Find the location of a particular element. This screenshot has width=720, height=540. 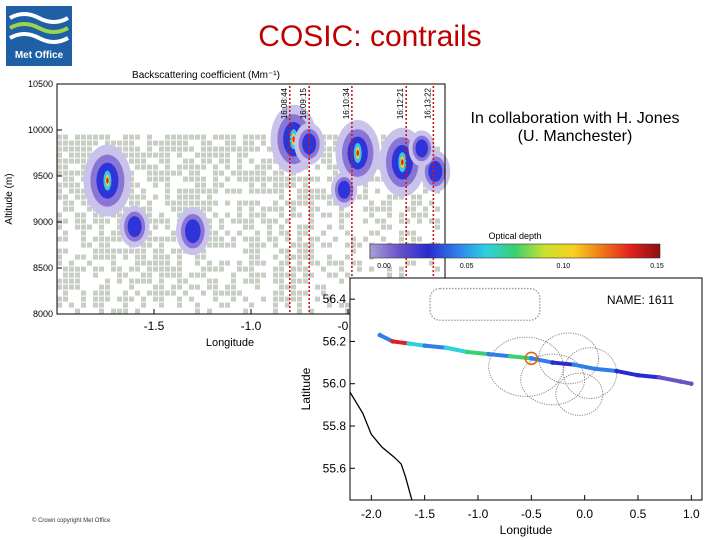

y-tick-label-1: 8000 is located at coordinates (43, 314).